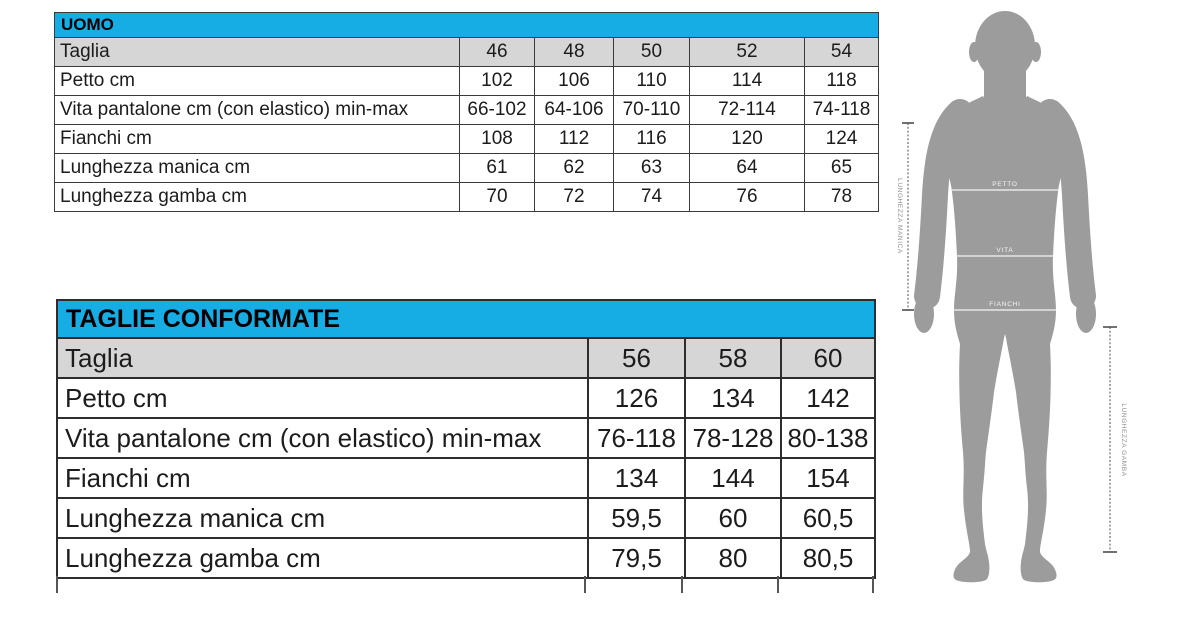 This screenshot has height=637, width=1200. I want to click on leg-length-label: LUNGHEZZA GAMBA, so click(1123, 439).